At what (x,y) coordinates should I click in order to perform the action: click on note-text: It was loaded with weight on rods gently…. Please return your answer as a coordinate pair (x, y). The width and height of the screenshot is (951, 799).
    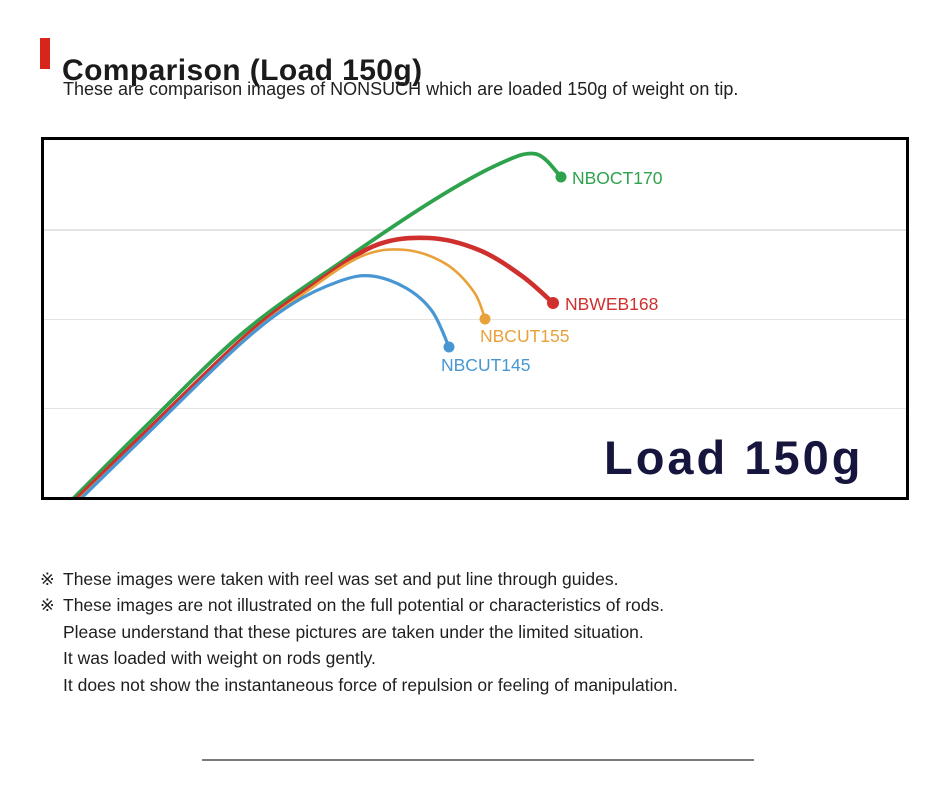
    Looking at the image, I should click on (219, 658).